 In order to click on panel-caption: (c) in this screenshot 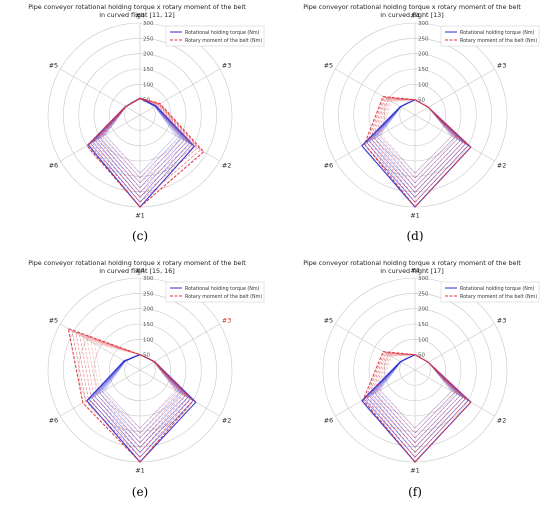, I will do `click(140, 236)`.